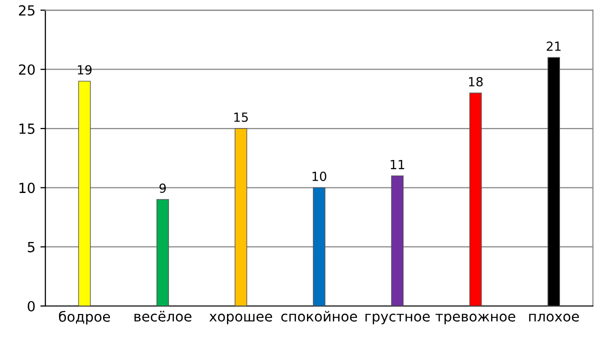 The height and width of the screenshot is (340, 605). I want to click on y-tick-label: 15, so click(27, 129).